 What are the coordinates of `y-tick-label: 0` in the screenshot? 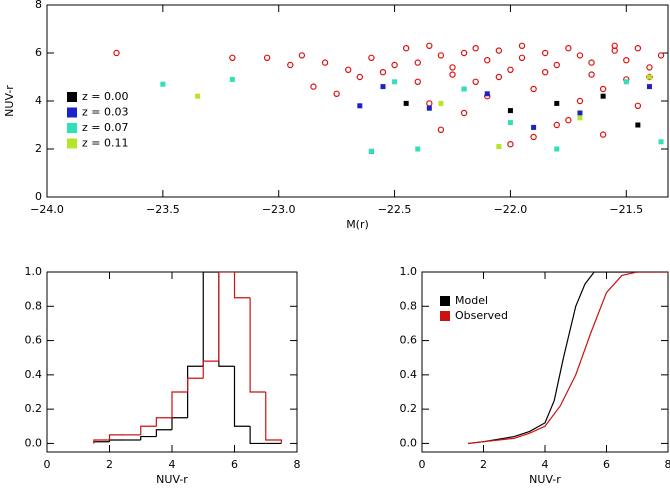 It's located at (38, 196).